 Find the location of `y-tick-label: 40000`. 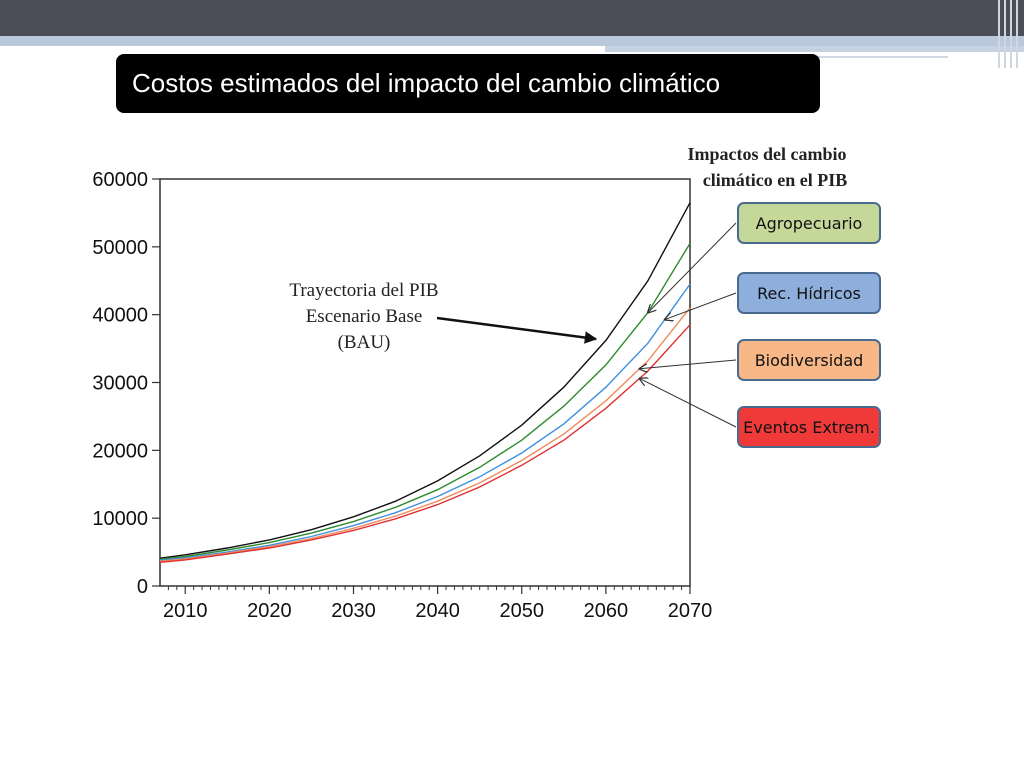

y-tick-label: 40000 is located at coordinates (120, 316).